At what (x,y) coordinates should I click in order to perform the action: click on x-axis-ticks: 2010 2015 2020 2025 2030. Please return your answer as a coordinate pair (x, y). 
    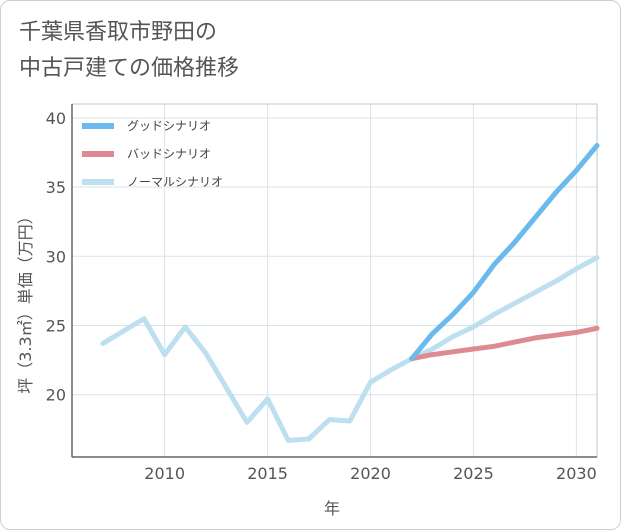
    Looking at the image, I should click on (370, 473).